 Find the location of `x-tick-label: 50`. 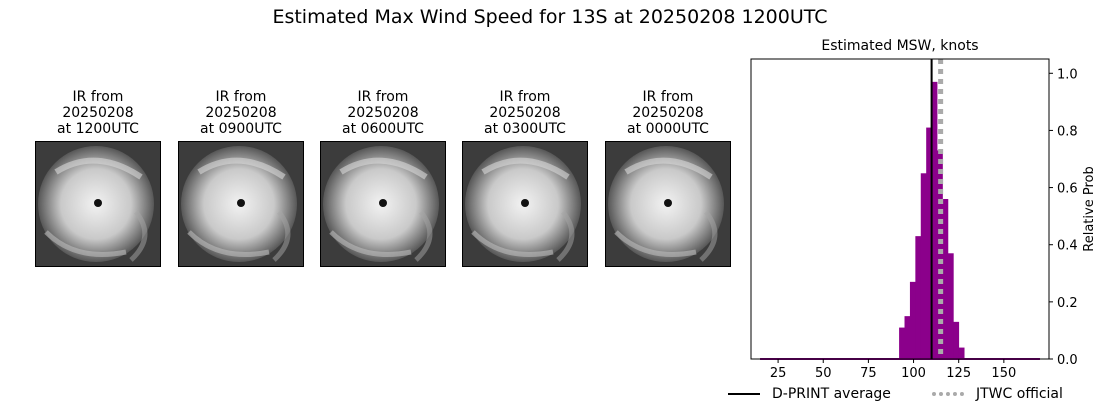

x-tick-label: 50 is located at coordinates (823, 373).